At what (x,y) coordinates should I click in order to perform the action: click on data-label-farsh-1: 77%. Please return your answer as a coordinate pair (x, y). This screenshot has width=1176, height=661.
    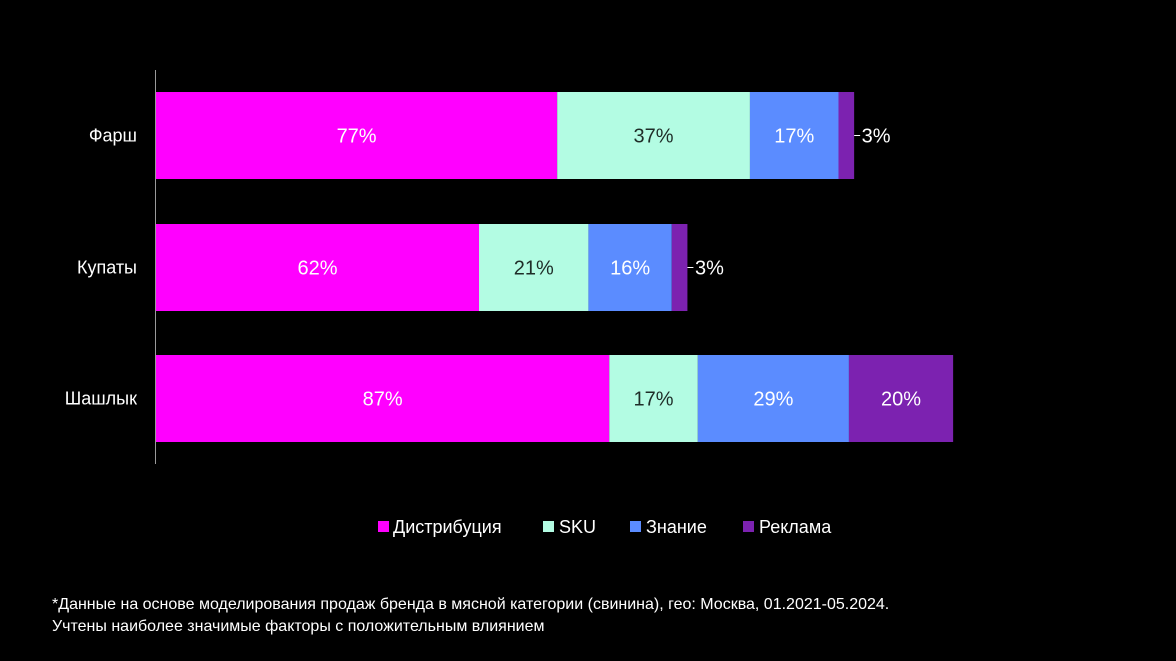
    Looking at the image, I should click on (357, 137).